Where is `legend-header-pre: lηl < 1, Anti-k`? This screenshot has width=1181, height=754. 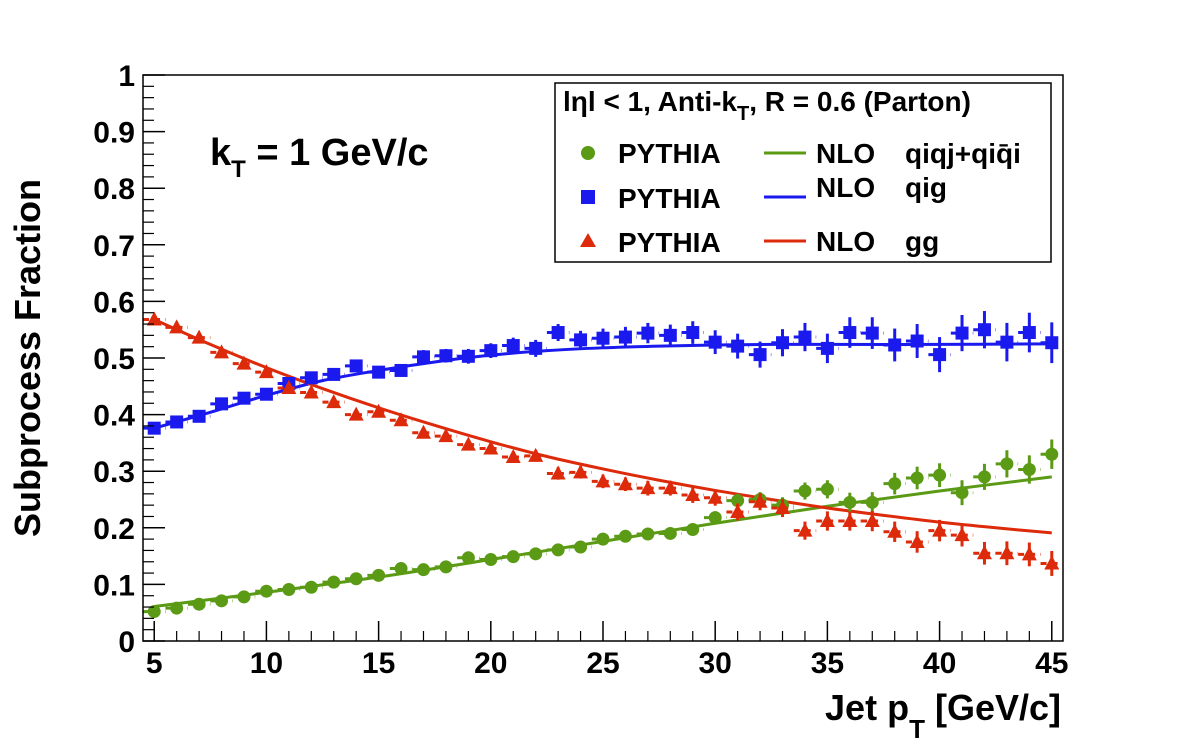 legend-header-pre: lηl < 1, Anti-k is located at coordinates (650, 101).